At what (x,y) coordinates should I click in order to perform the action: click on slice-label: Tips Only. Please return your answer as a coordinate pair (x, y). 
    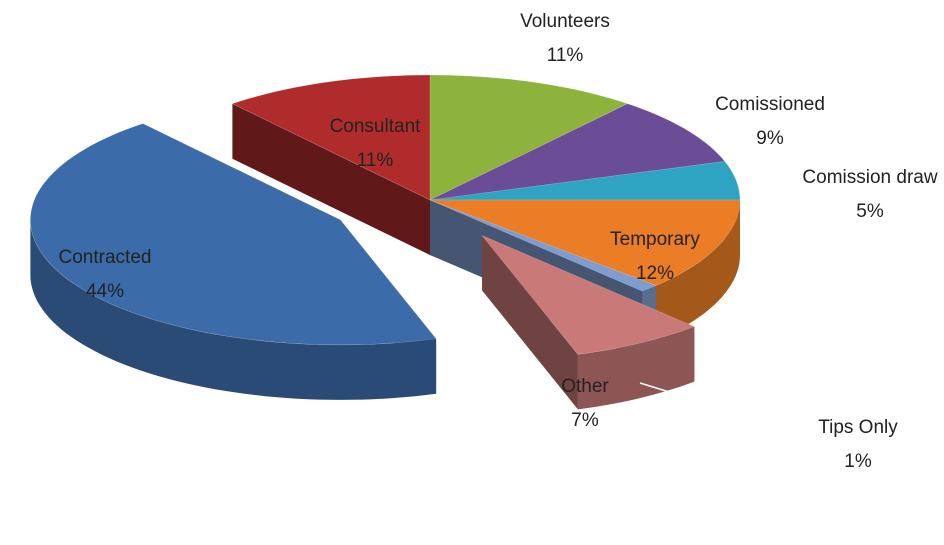
    Looking at the image, I should click on (858, 427).